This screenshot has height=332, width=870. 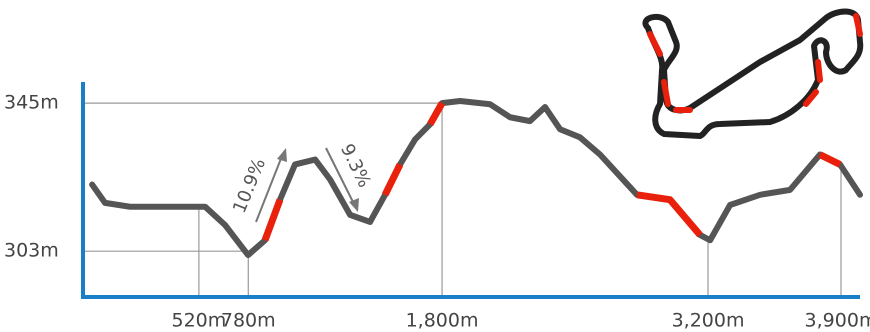 What do you see at coordinates (249, 185) in the screenshot?
I see `grade-label: 10.9%` at bounding box center [249, 185].